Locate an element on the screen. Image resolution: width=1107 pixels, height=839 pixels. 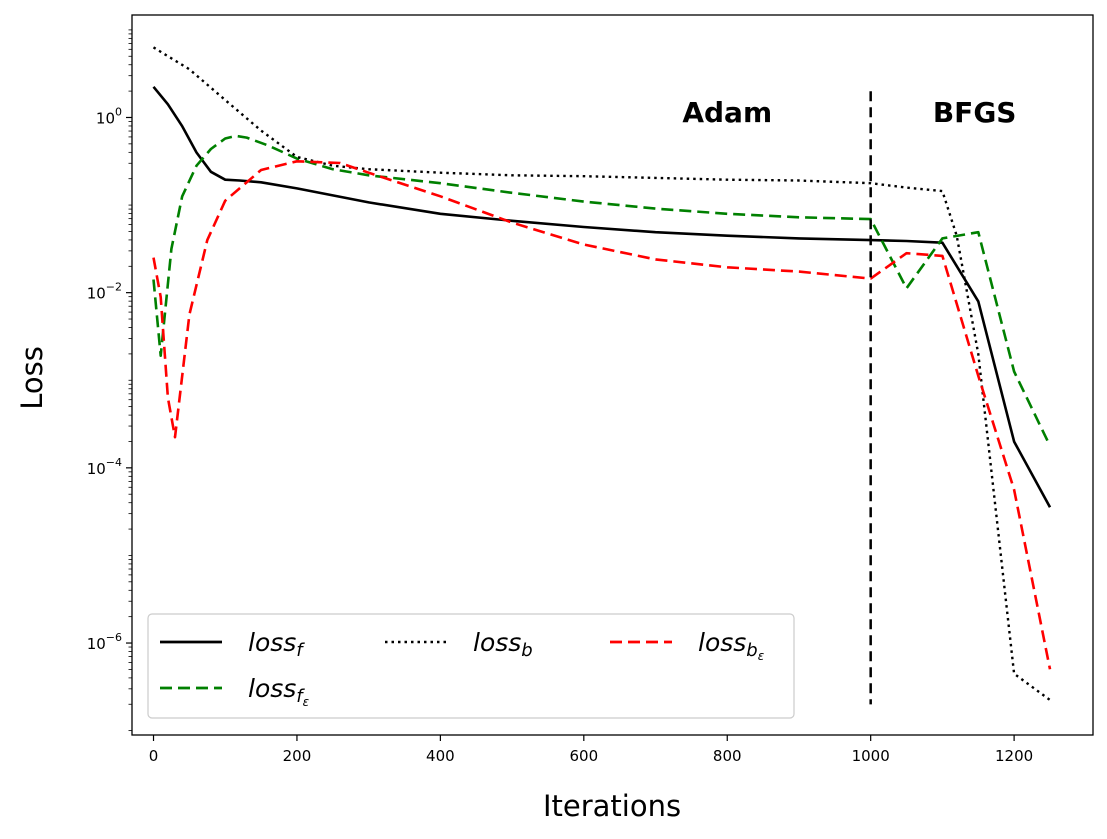
x-tick-label: 800 is located at coordinates (727, 756).